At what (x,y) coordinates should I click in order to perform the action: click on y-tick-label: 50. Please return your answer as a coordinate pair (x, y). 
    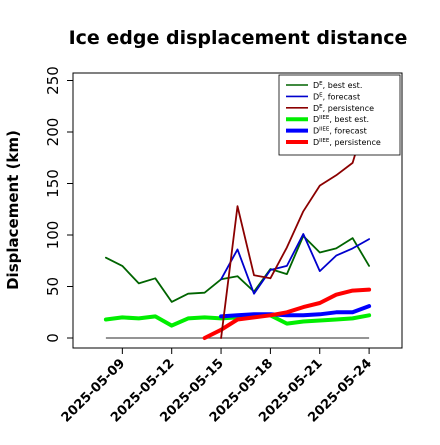
    Looking at the image, I should click on (53, 286).